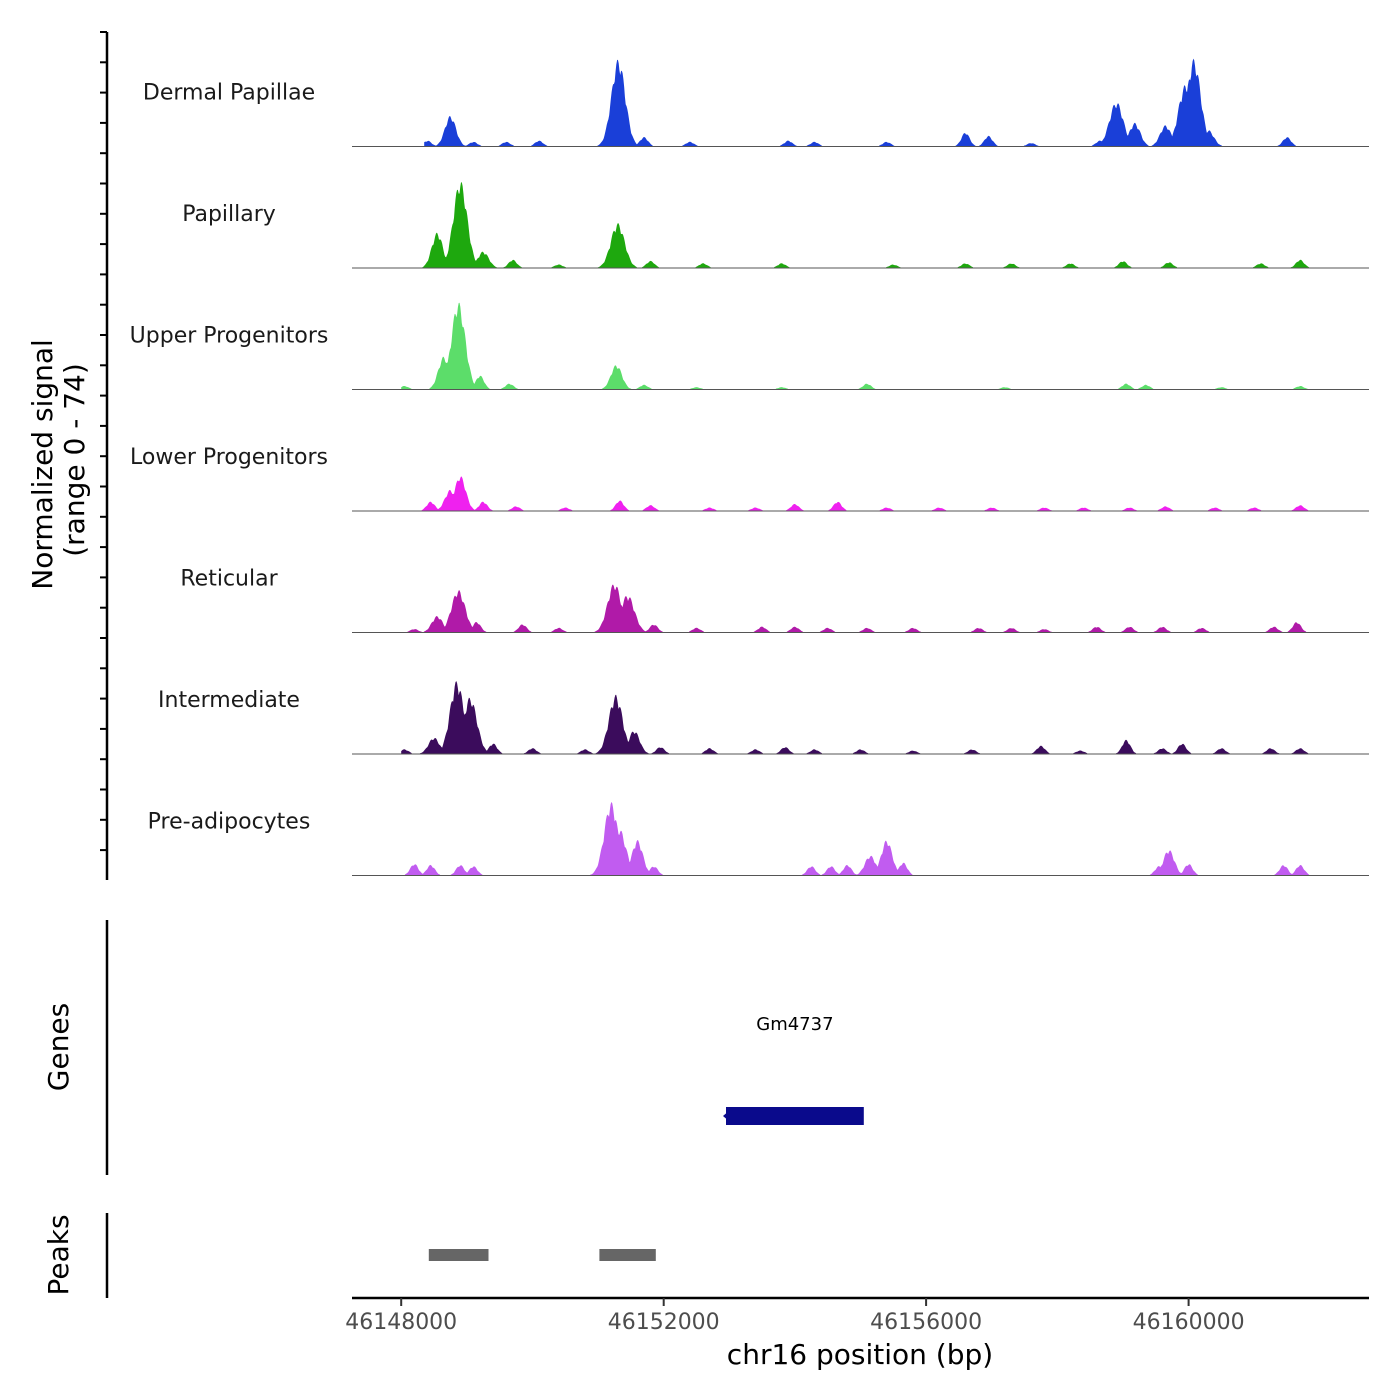 The image size is (1400, 1400). I want to click on x-tick-label: 46160000, so click(1189, 1322).